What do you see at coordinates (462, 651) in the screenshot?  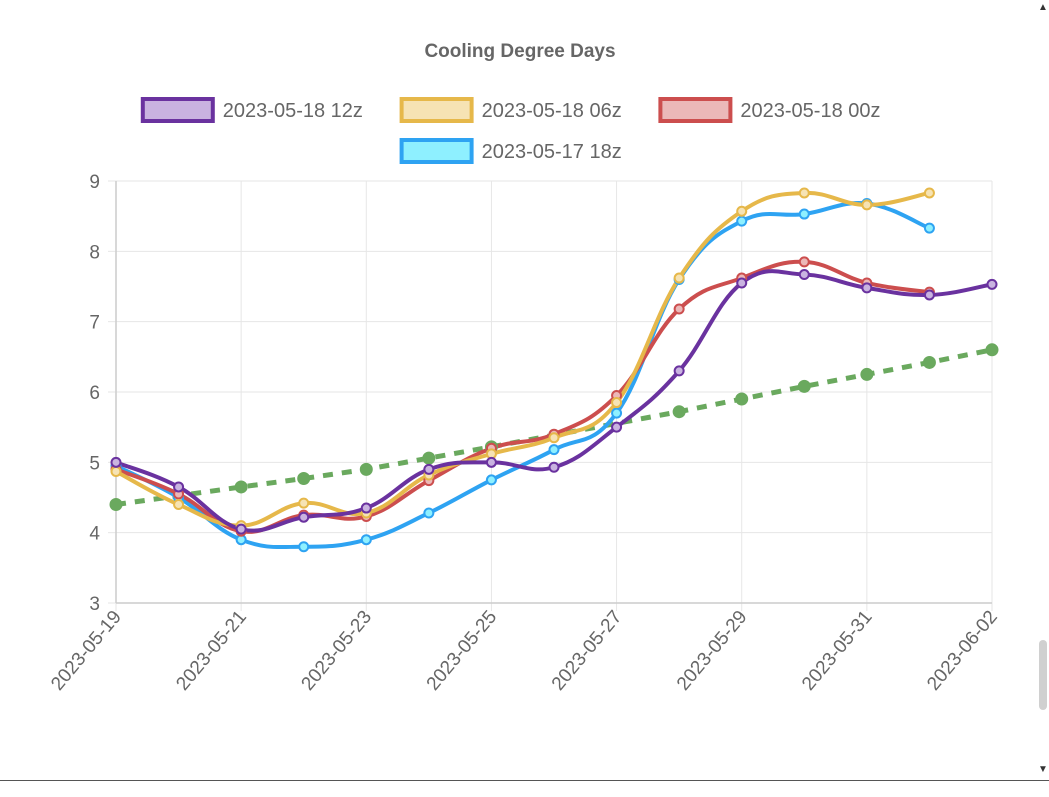 I see `x-tick-label: 2023-05-25` at bounding box center [462, 651].